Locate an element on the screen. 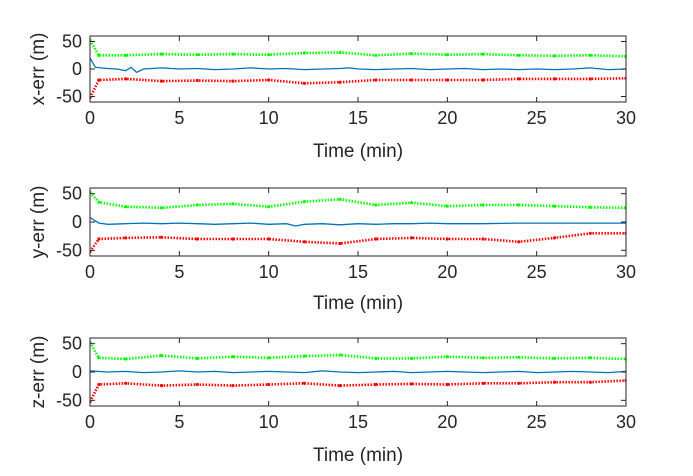 This screenshot has width=693, height=476. y-axis-label: z-err (m) is located at coordinates (38, 372).